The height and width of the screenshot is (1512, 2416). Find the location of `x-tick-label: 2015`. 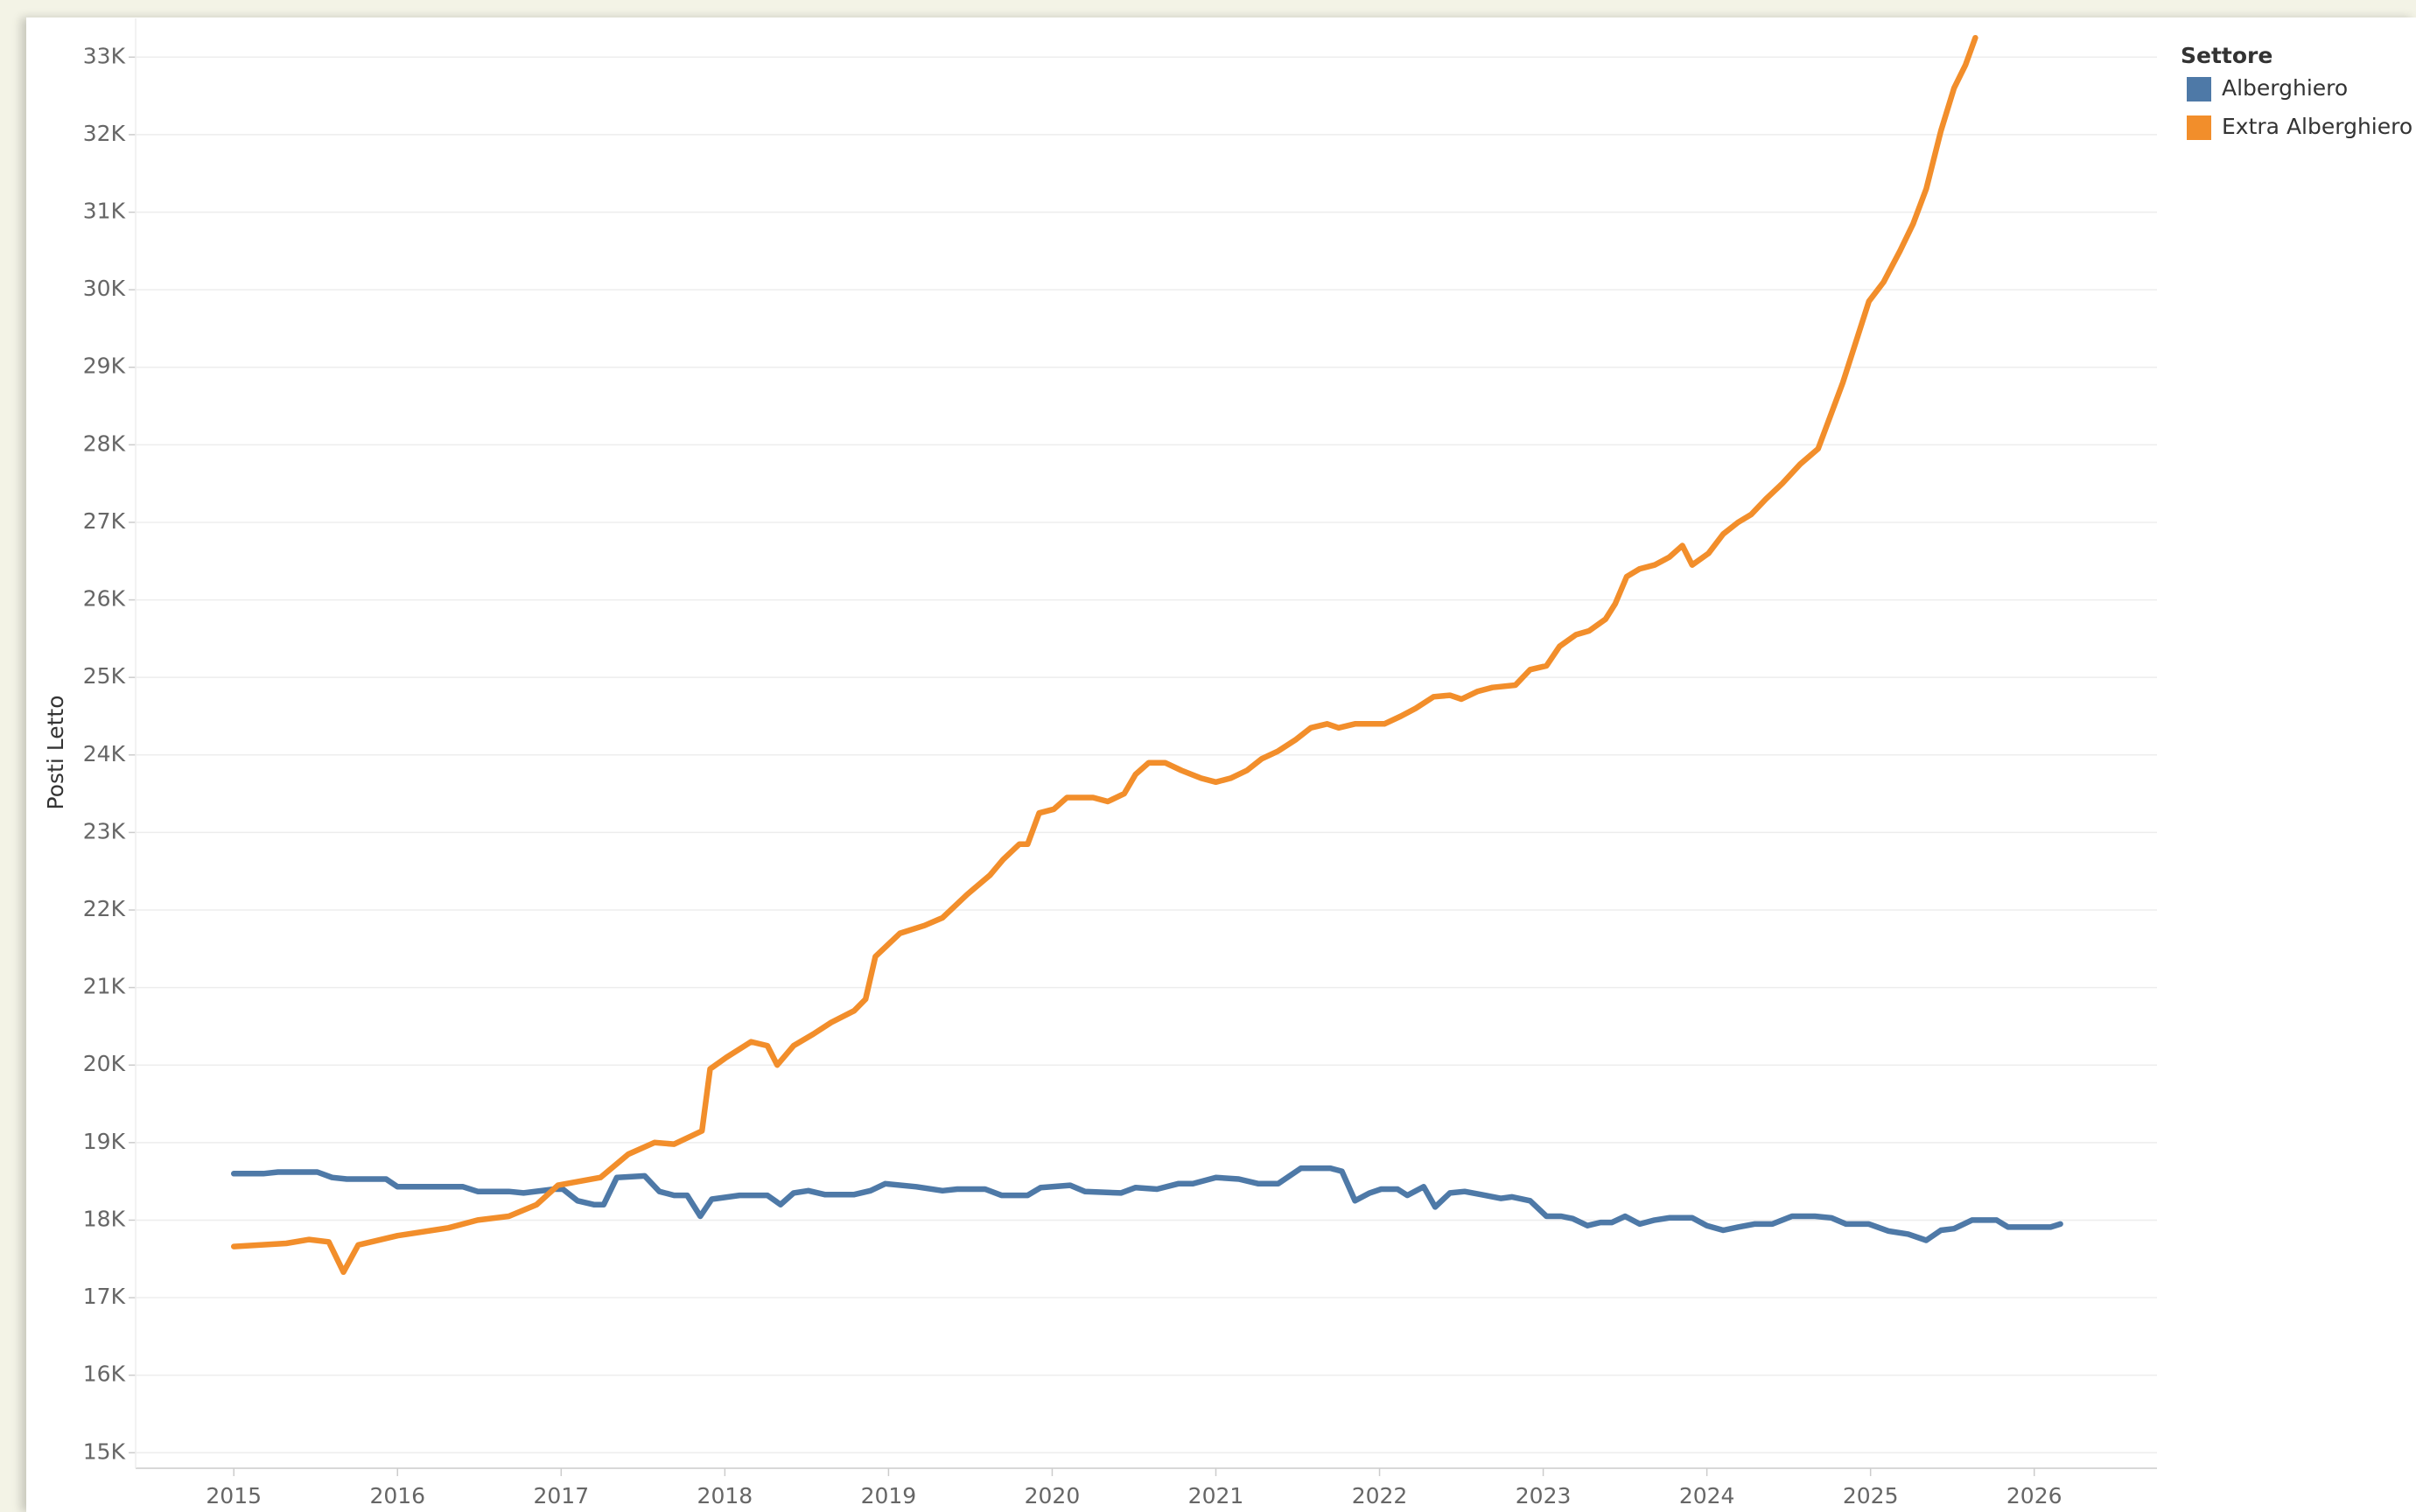

x-tick-label: 2015 is located at coordinates (234, 1495).